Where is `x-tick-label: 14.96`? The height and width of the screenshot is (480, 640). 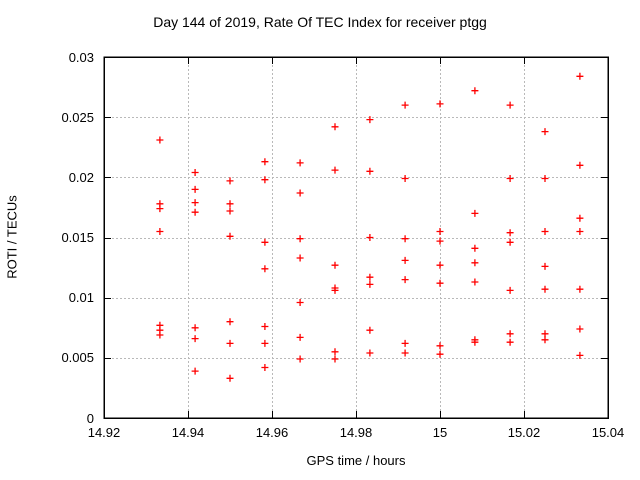
x-tick-label: 14.96 is located at coordinates (272, 432).